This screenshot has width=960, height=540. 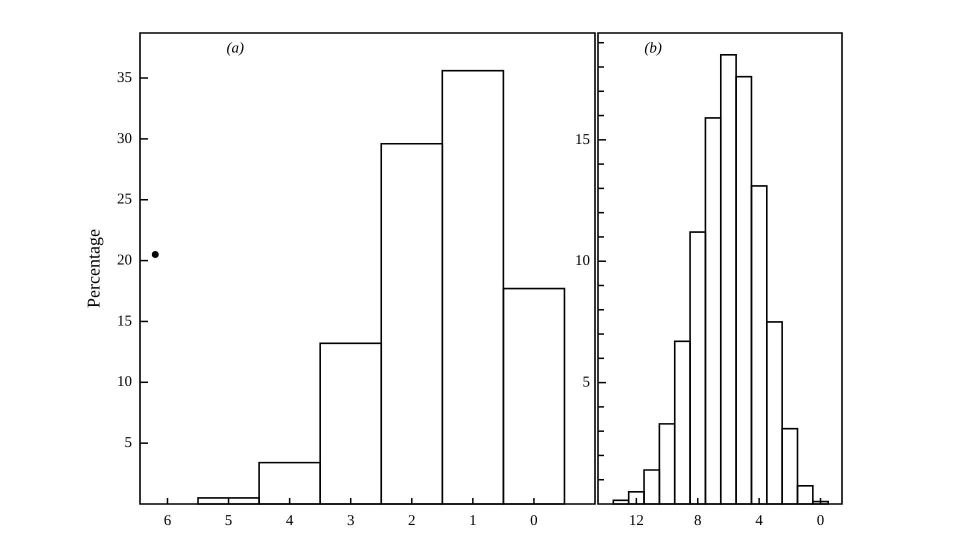 I want to click on y-tick-label: 20, so click(x=124, y=260).